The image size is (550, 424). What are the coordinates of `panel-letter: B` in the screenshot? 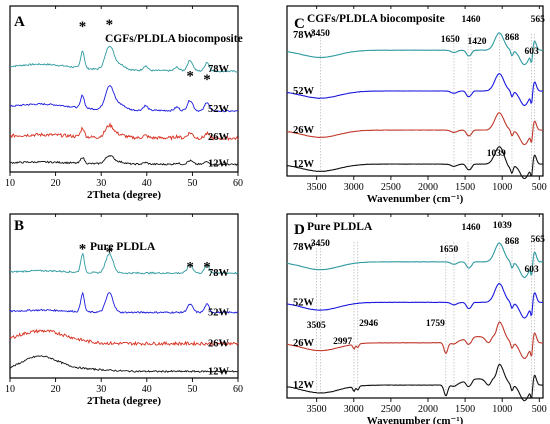 It's located at (19, 226).